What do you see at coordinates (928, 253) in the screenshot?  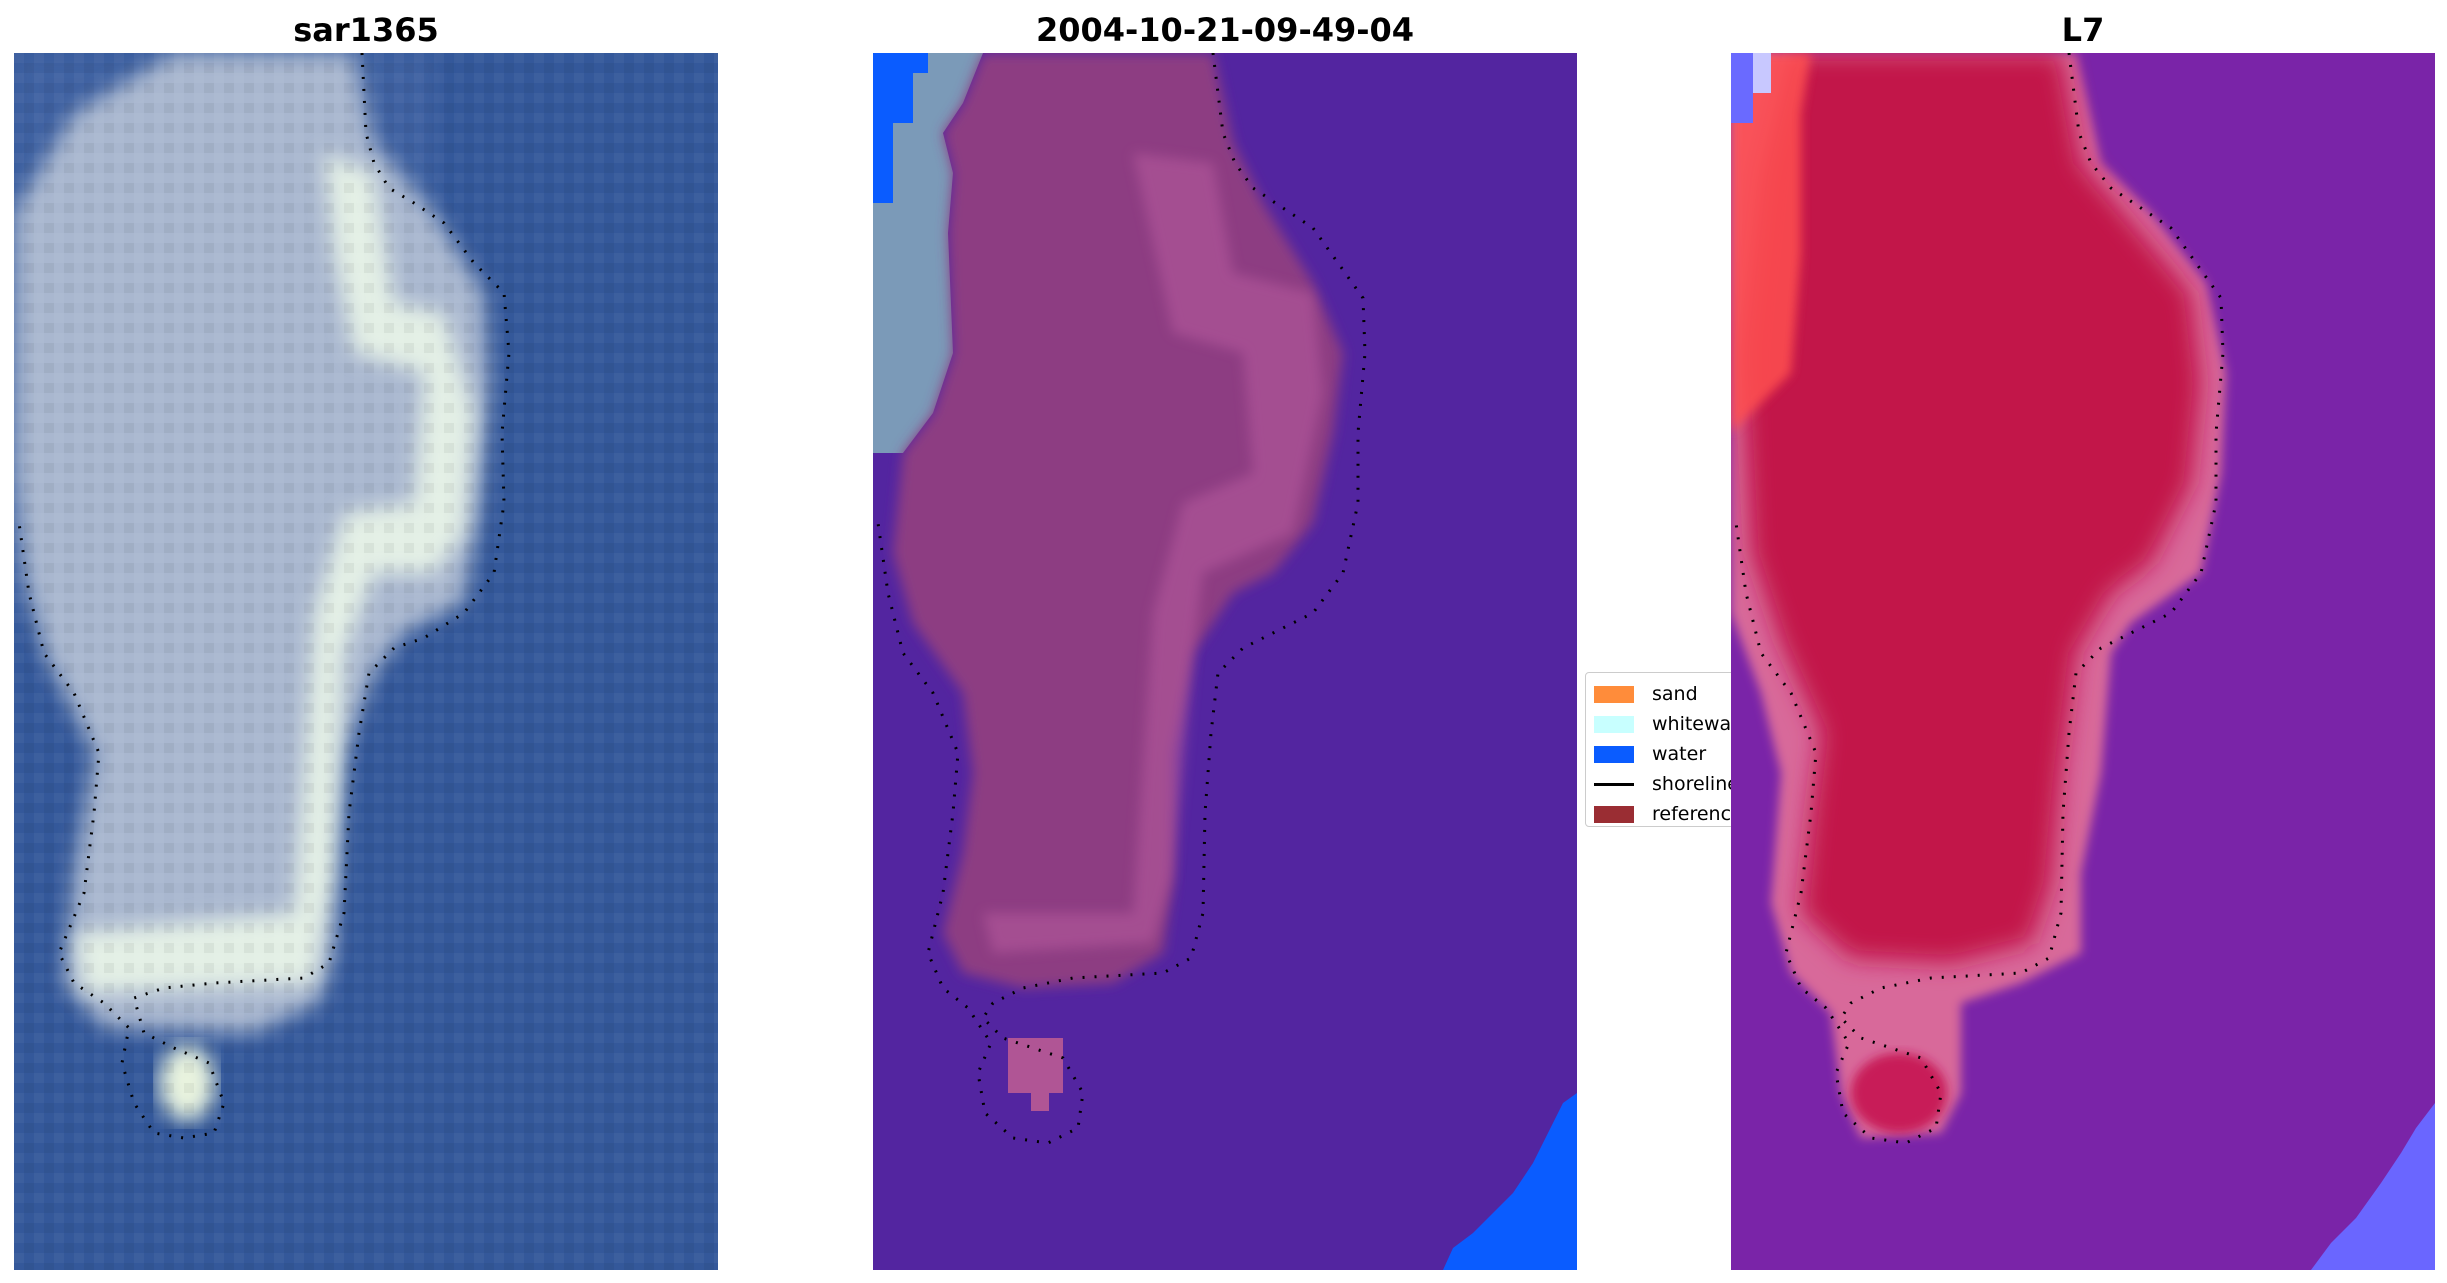 I see `class-whitewater-left` at bounding box center [928, 253].